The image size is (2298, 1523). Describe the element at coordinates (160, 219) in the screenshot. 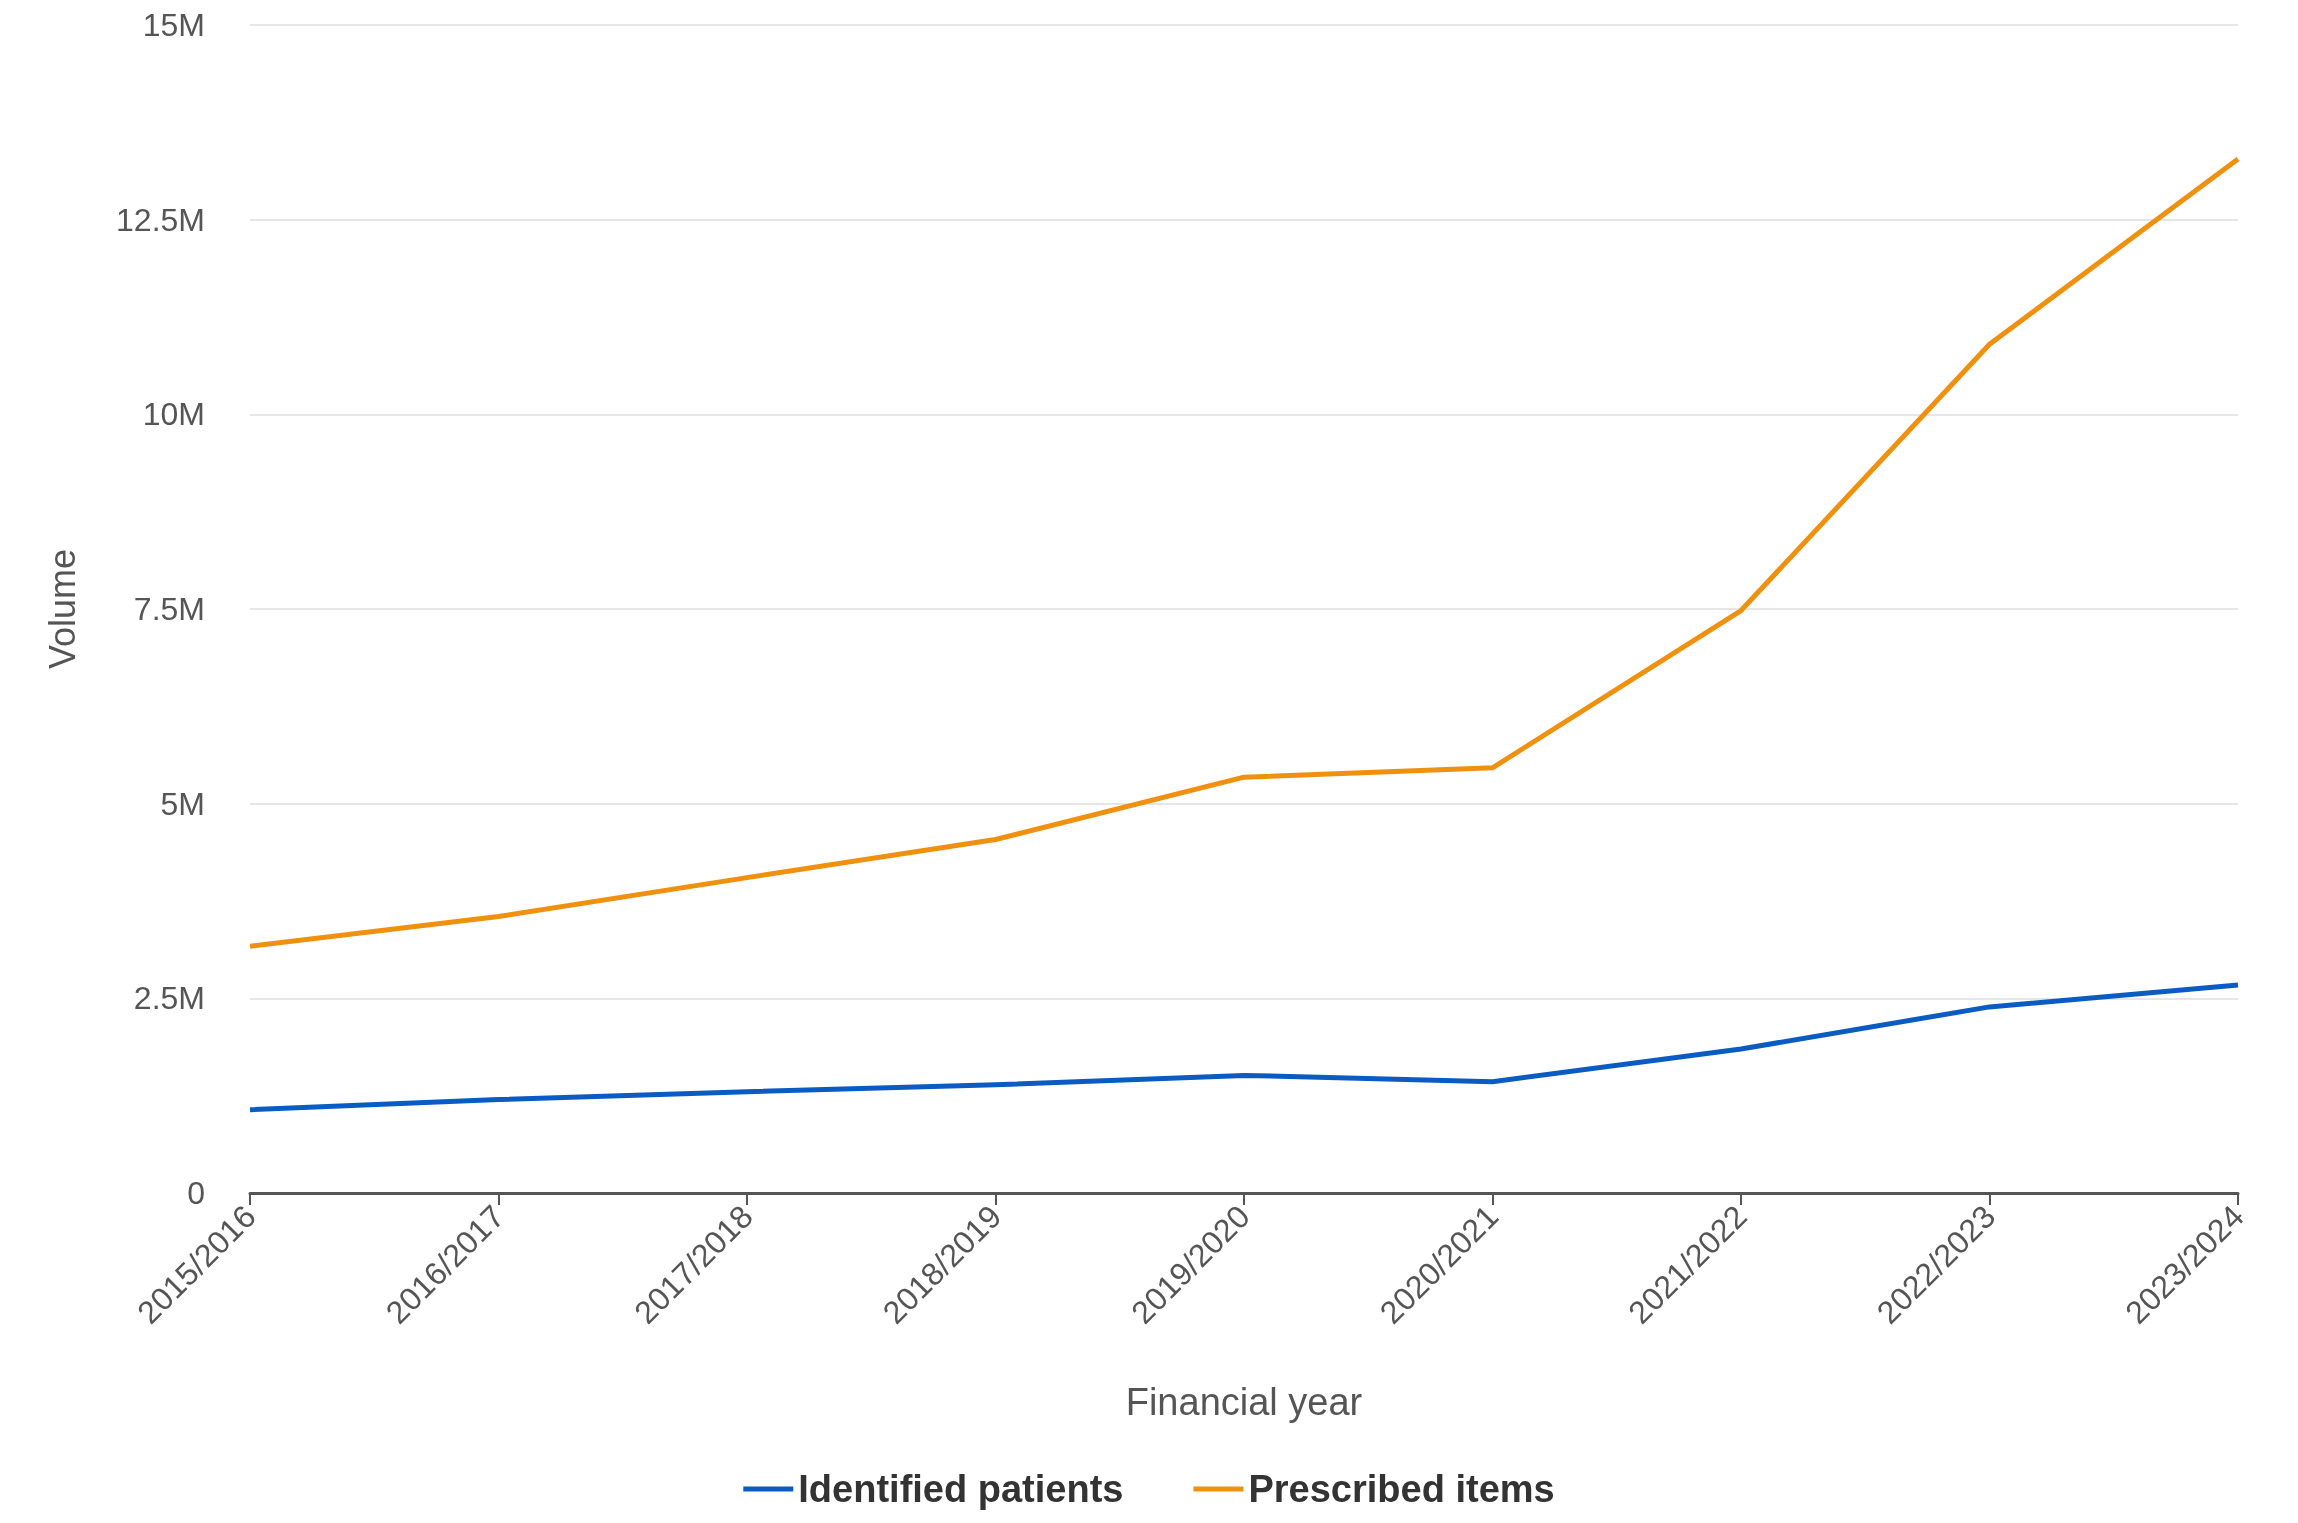

I see `y-tick-label: 12.5M` at that location.